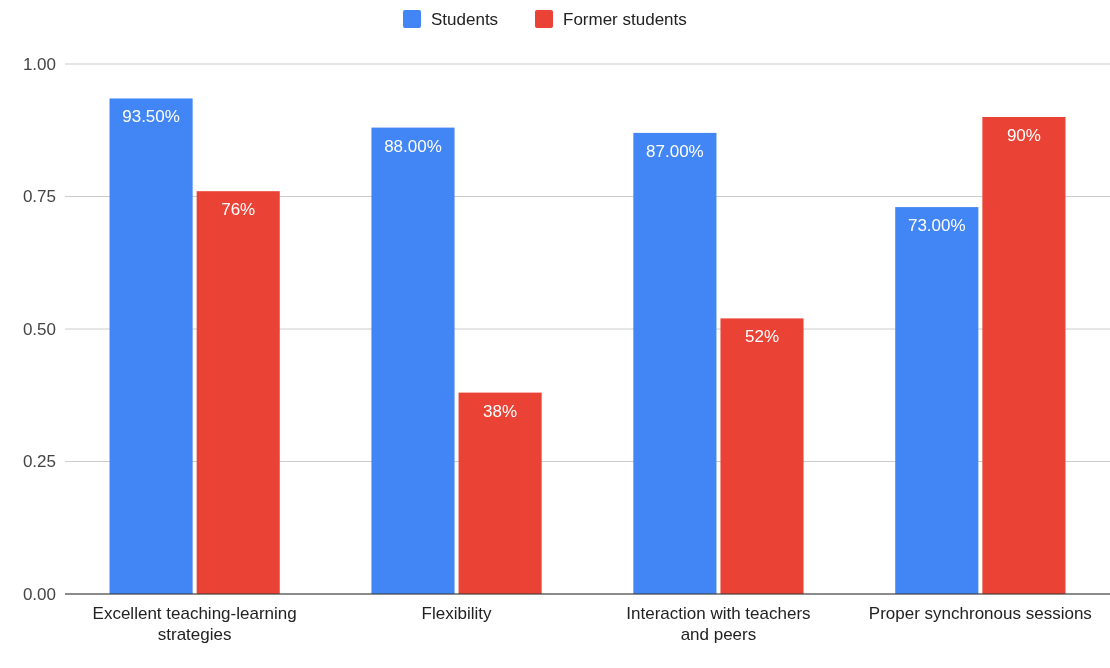 This screenshot has width=1110, height=668. Describe the element at coordinates (39, 64) in the screenshot. I see `y-tick-label: 1.00` at that location.